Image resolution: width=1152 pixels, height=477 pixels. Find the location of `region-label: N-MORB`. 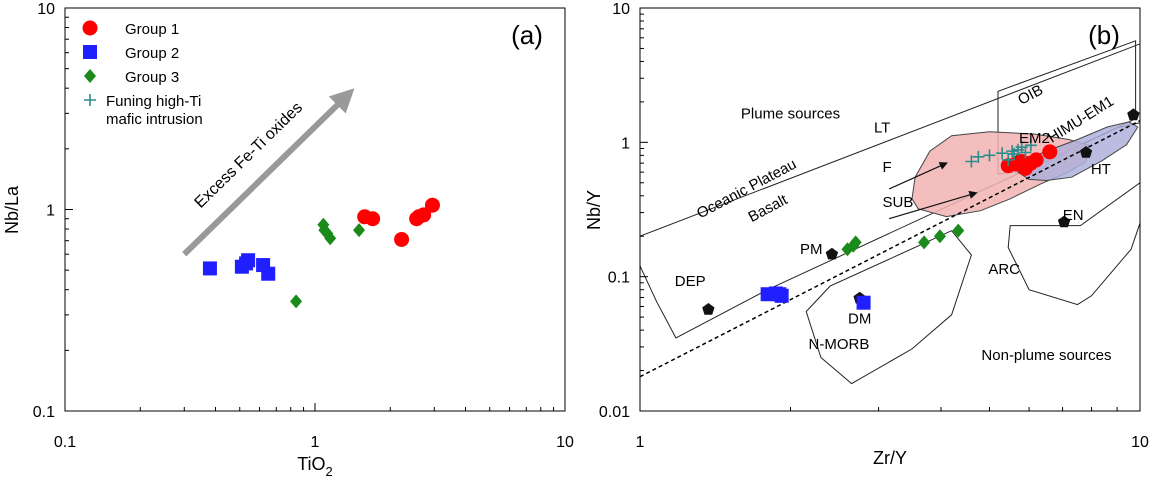

region-label: N-MORB is located at coordinates (839, 344).